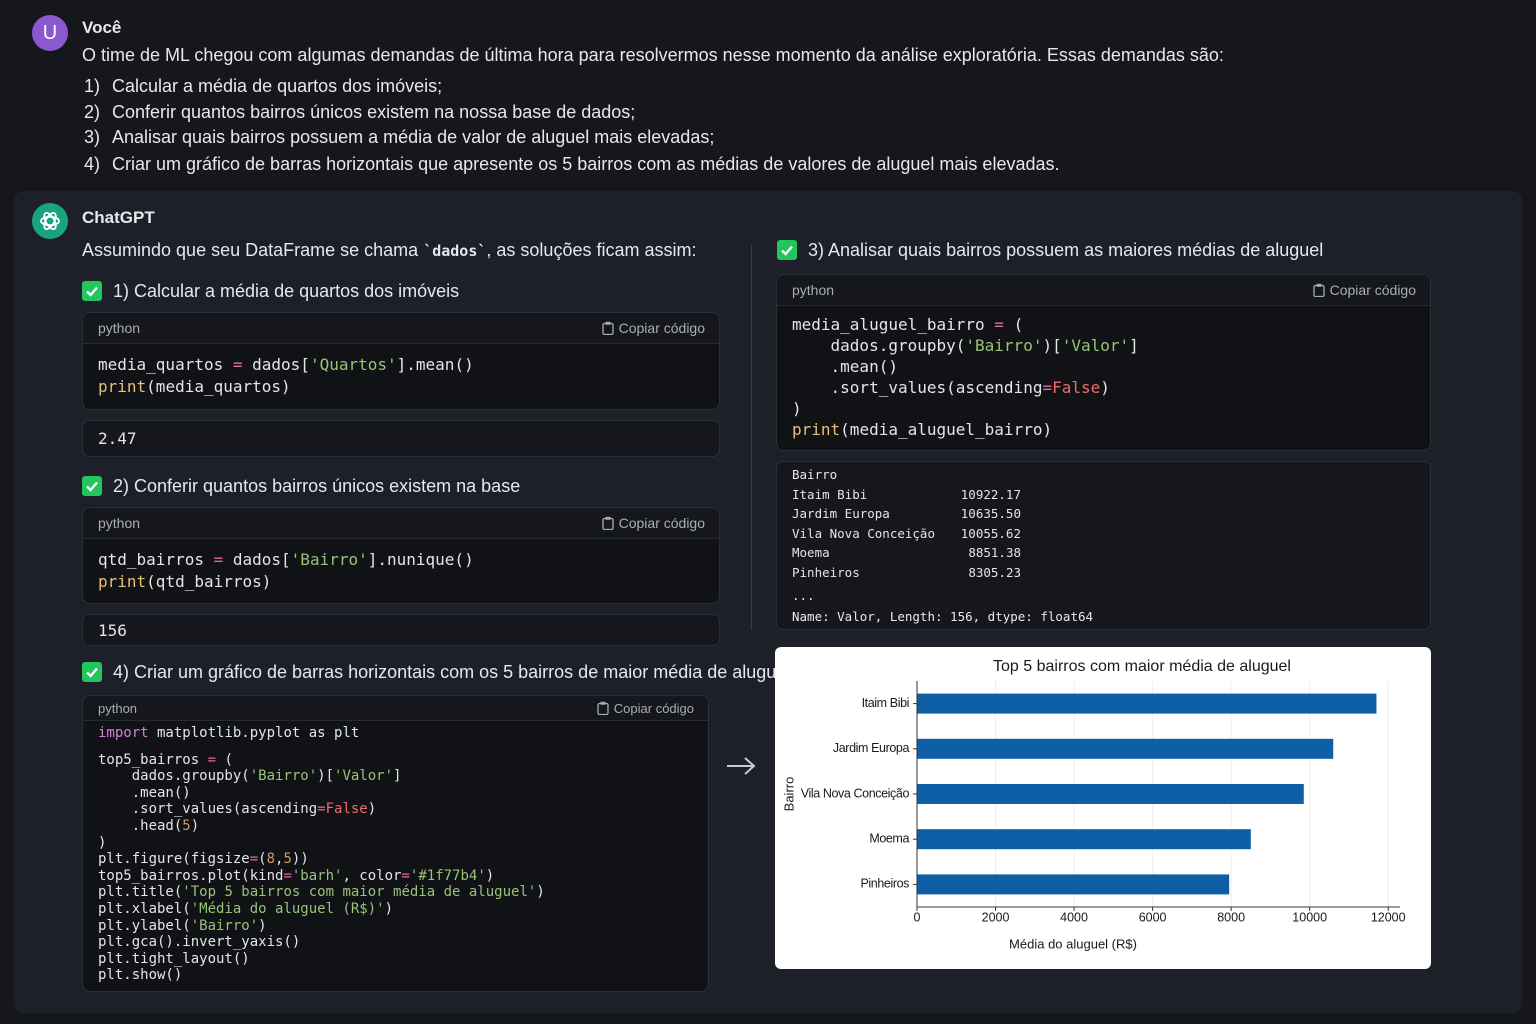  Describe the element at coordinates (889, 838) in the screenshot. I see `y-tick-label: Moema` at that location.